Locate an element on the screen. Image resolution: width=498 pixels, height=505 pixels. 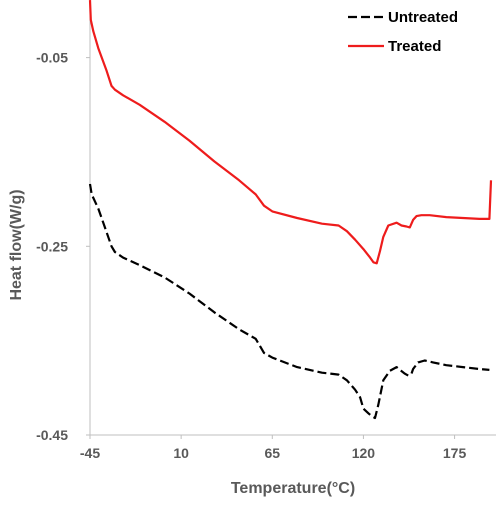
x-tick-label: -45 is located at coordinates (90, 453).